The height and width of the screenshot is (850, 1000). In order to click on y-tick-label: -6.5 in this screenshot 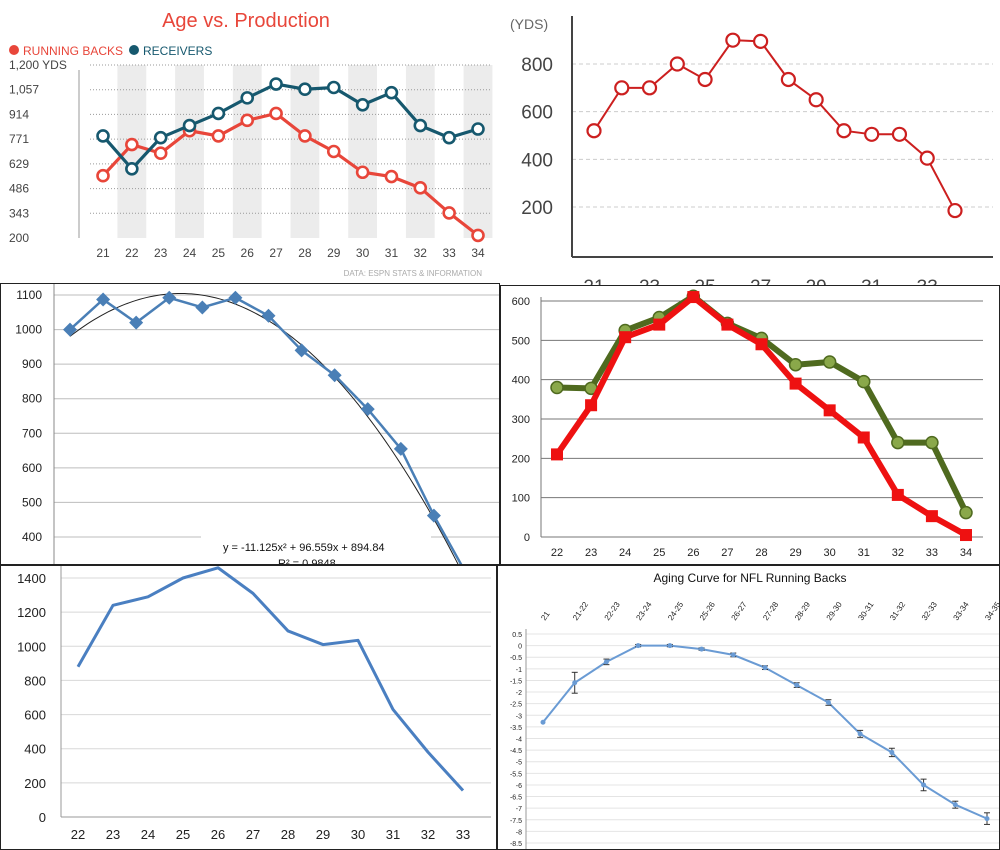, I will do `click(516, 798)`.